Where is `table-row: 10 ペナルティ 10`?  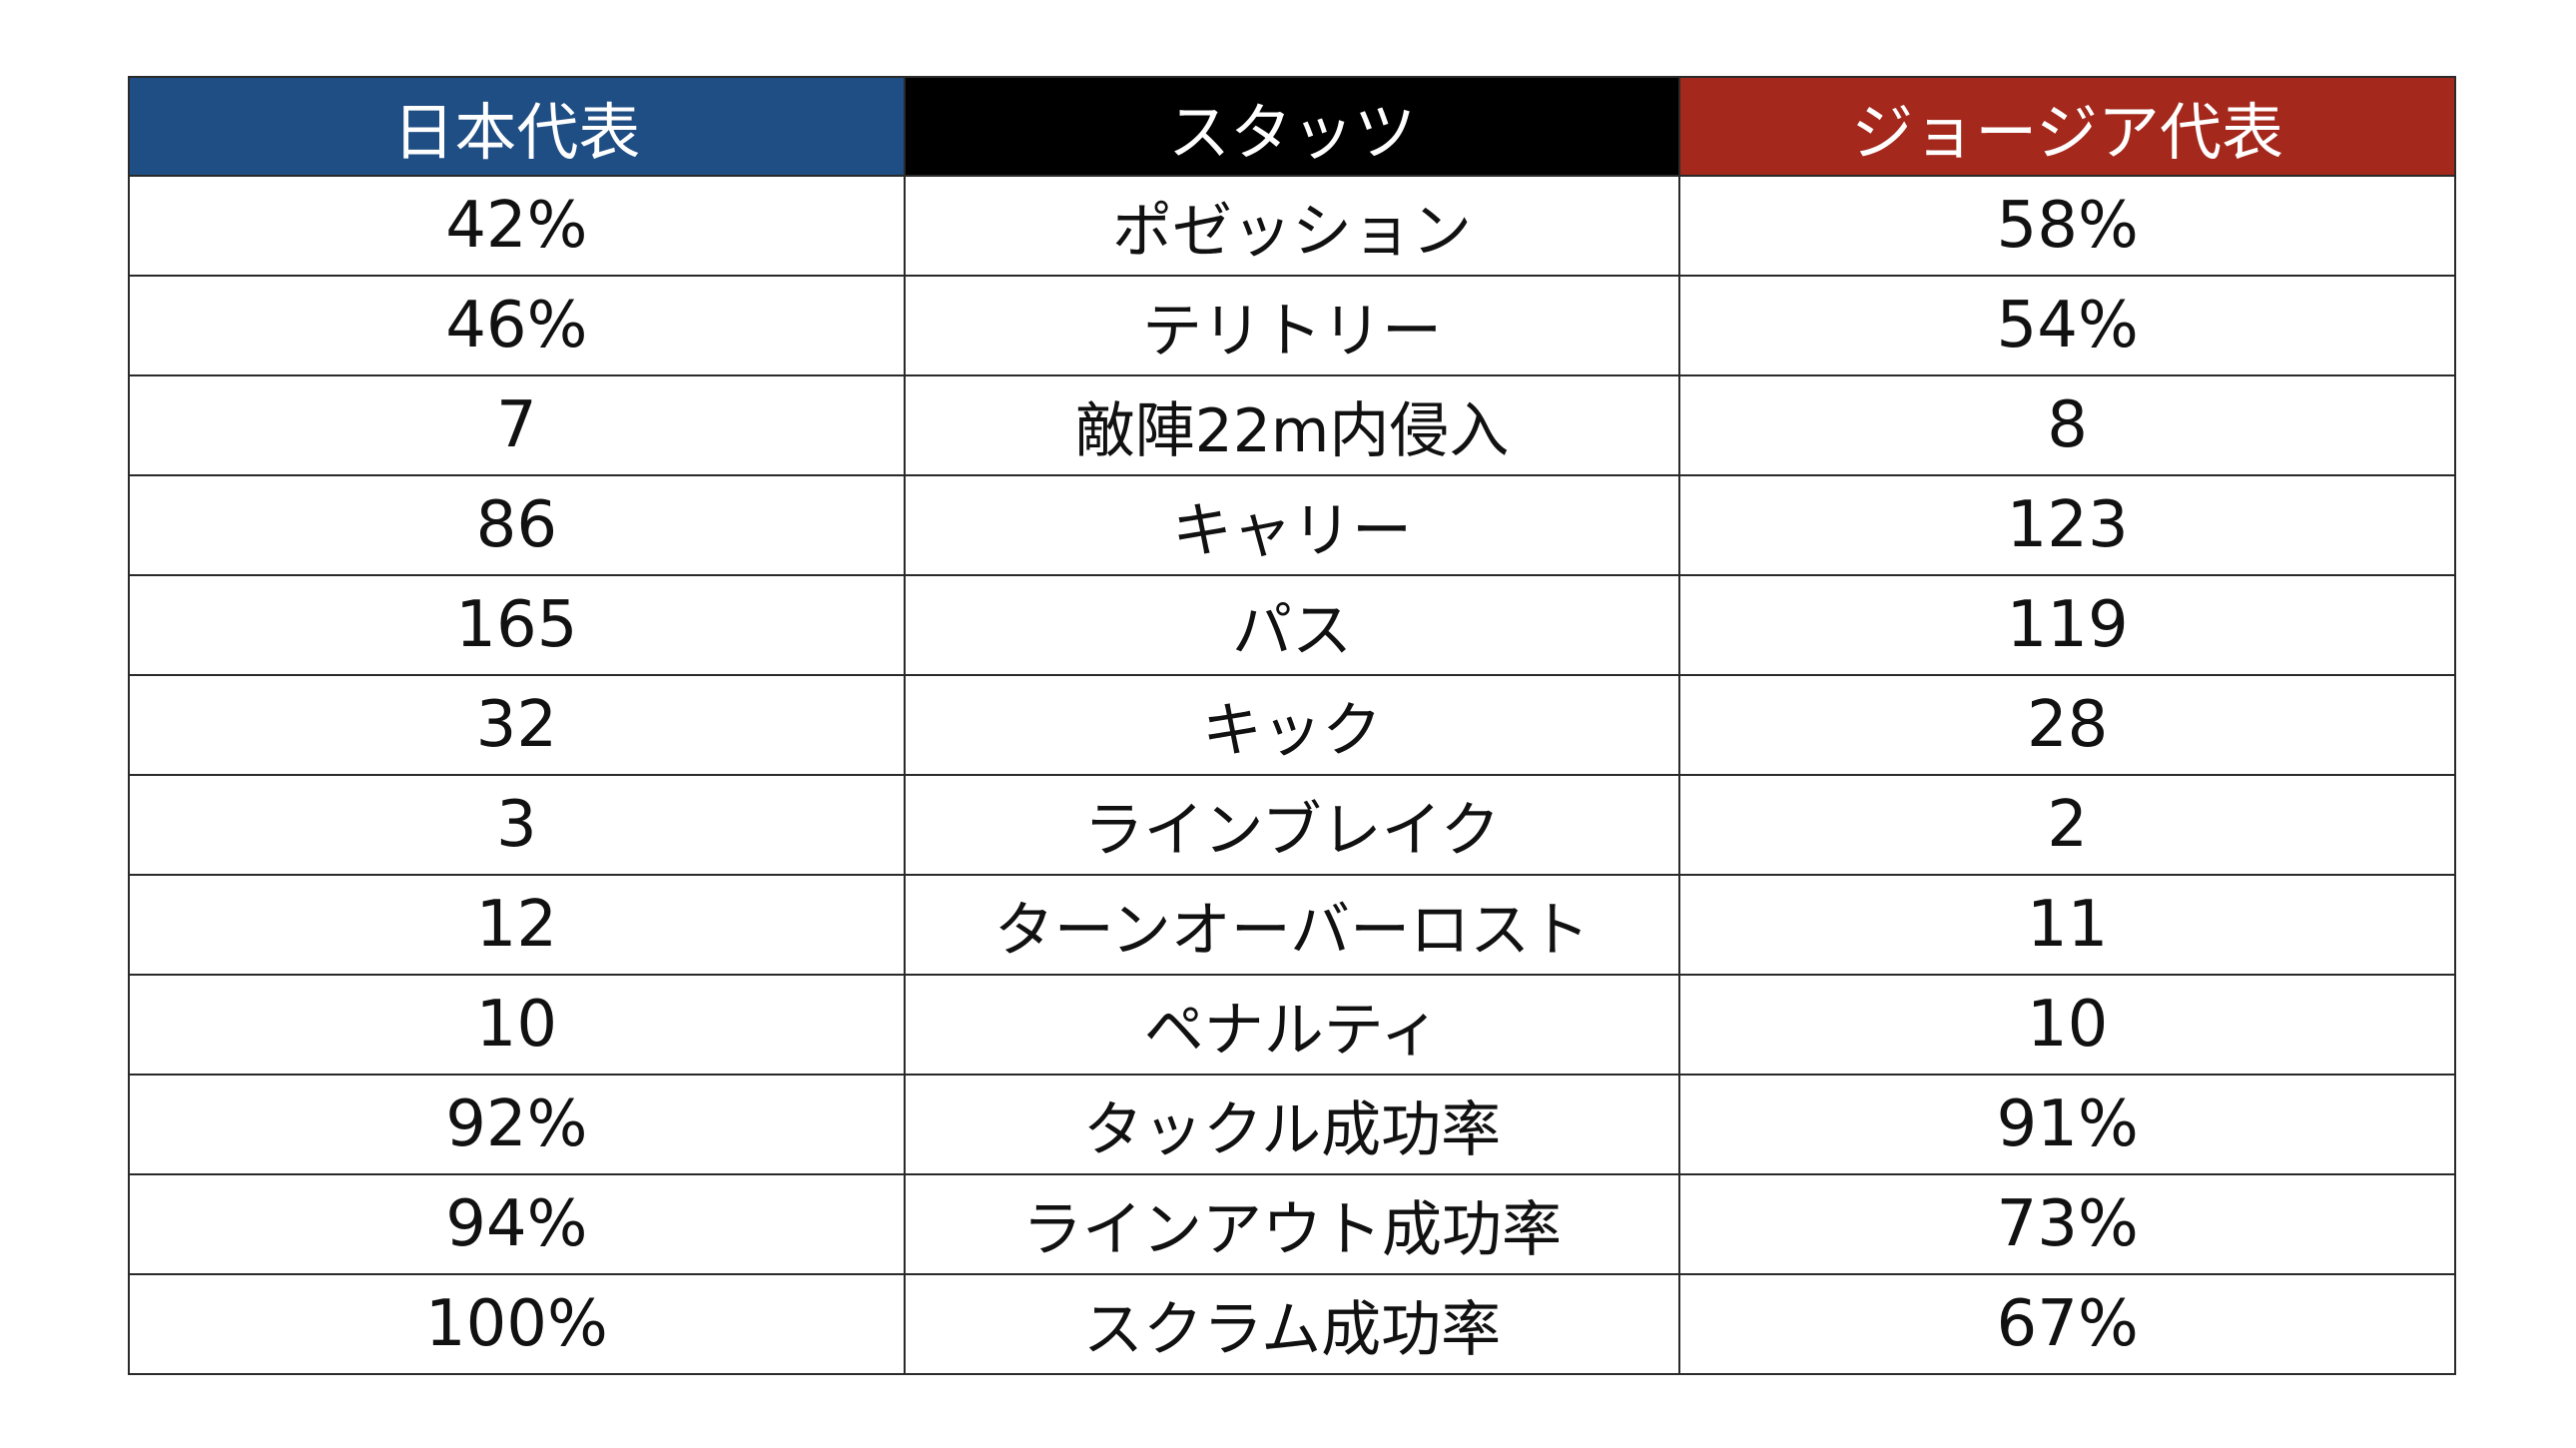
table-row: 10 ペナルティ 10 is located at coordinates (1292, 1025).